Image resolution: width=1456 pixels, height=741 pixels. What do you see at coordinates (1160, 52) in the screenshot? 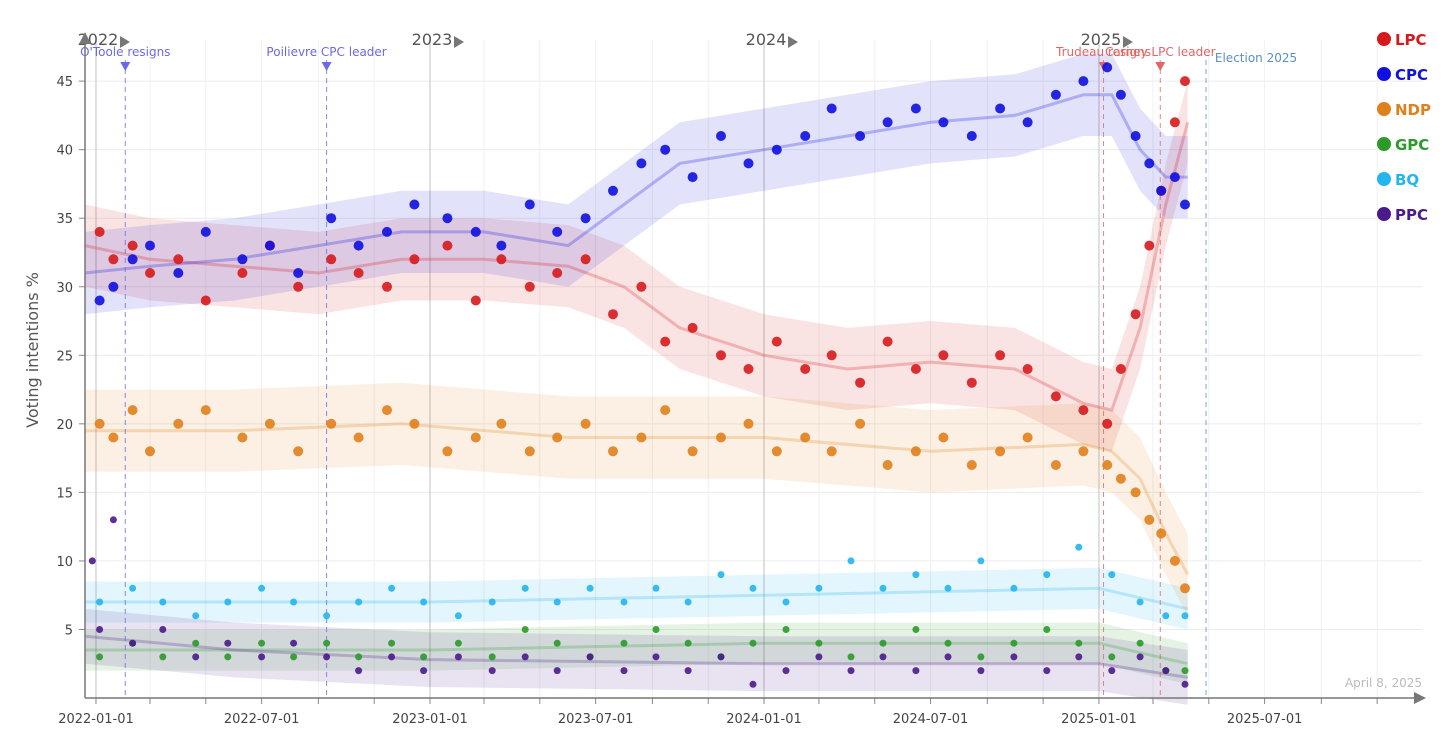
I see `event-label: Carney LPC leader` at bounding box center [1160, 52].